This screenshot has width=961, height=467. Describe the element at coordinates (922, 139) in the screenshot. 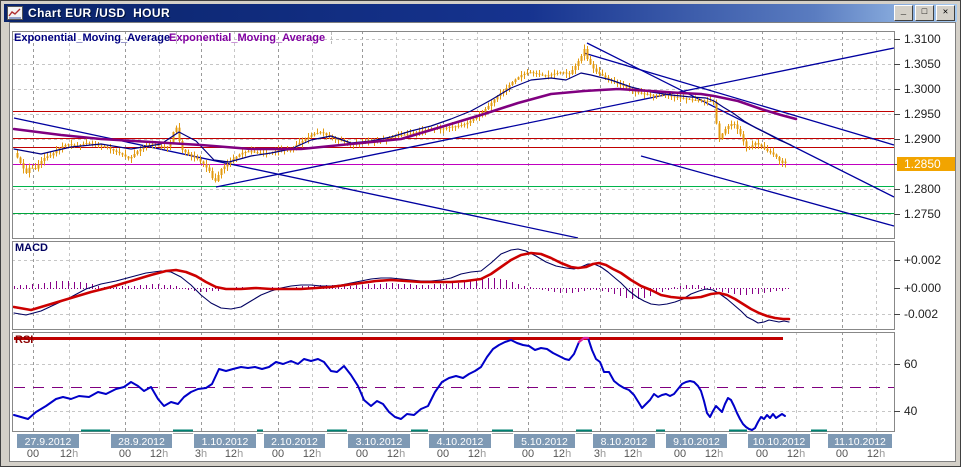

I see `axis-label: 1.2900` at that location.